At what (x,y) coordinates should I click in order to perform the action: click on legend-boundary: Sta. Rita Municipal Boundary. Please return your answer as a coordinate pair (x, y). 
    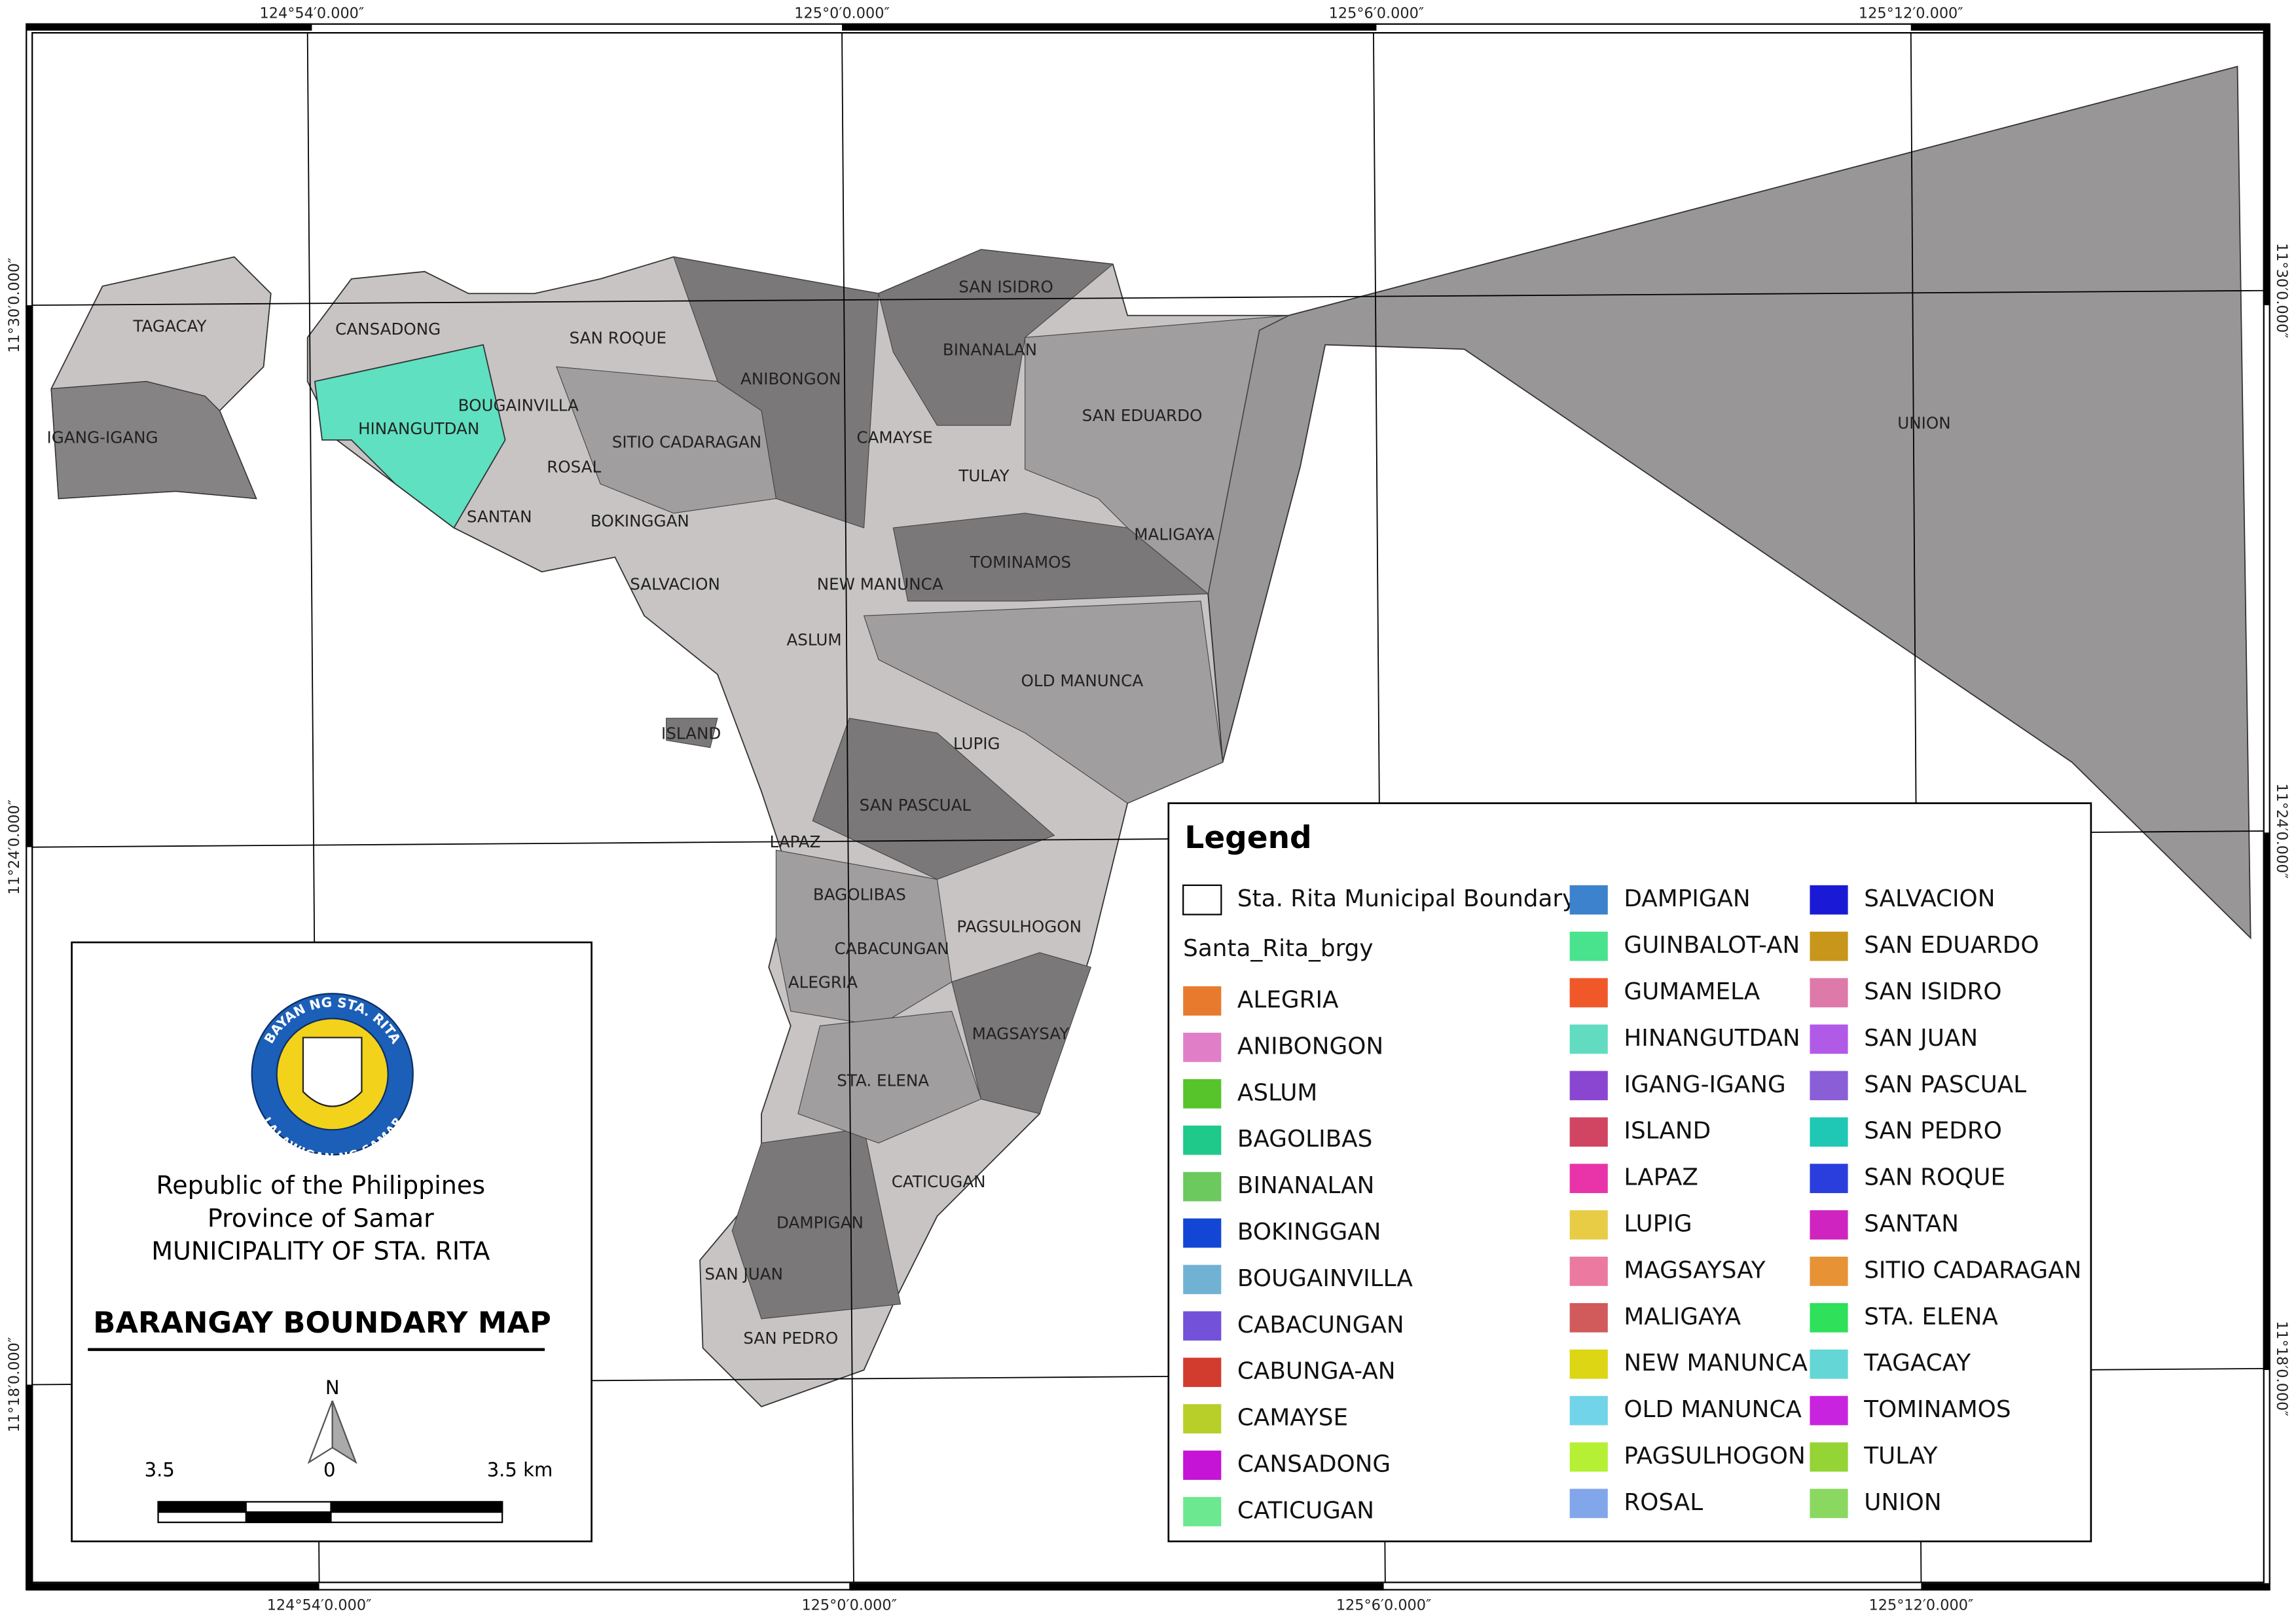
    Looking at the image, I should click on (1406, 898).